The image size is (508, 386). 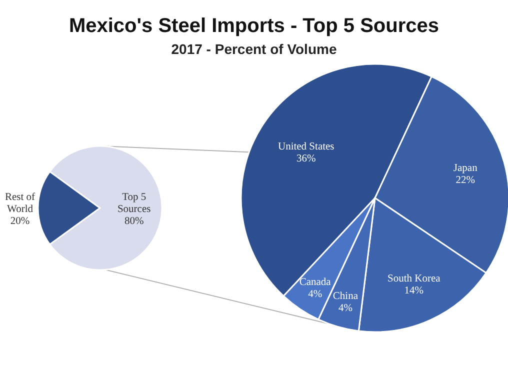 I want to click on data-label: 14%, so click(x=414, y=290).